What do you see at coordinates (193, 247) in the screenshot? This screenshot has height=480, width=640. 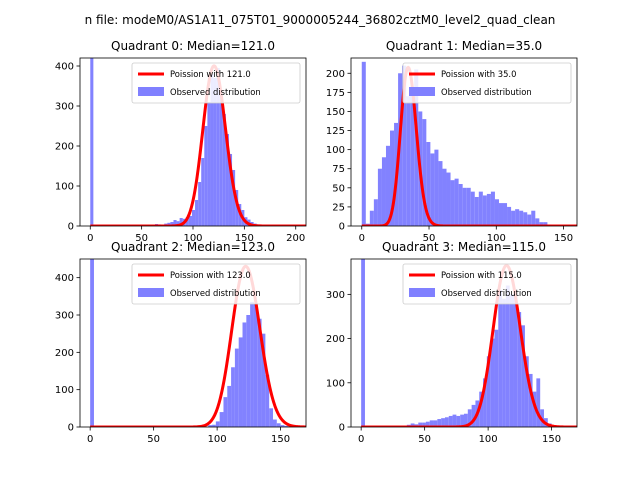 I see `quadrant-2-title: Quadrant 2: Median=123.0` at bounding box center [193, 247].